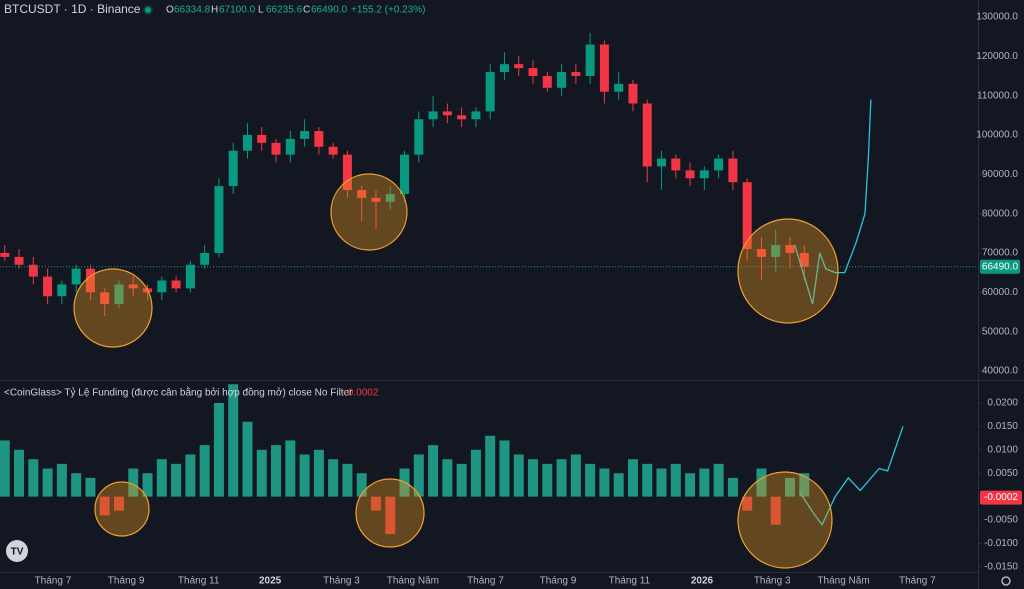 The image size is (1024, 589). What do you see at coordinates (237, 10) in the screenshot?
I see `ohlc-value: 67100.0` at bounding box center [237, 10].